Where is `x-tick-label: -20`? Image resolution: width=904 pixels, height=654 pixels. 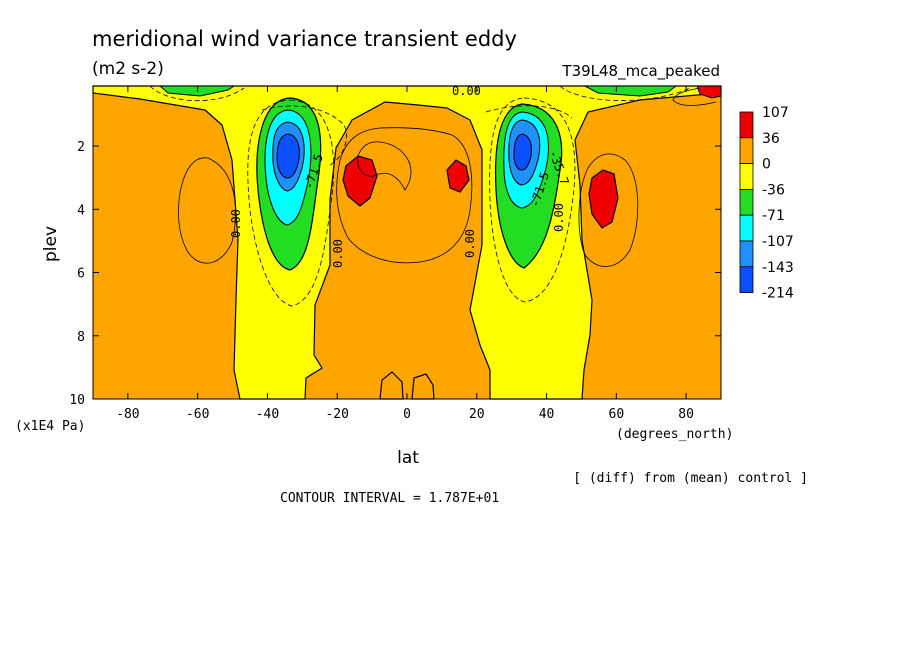
x-tick-label: -20 is located at coordinates (336, 414).